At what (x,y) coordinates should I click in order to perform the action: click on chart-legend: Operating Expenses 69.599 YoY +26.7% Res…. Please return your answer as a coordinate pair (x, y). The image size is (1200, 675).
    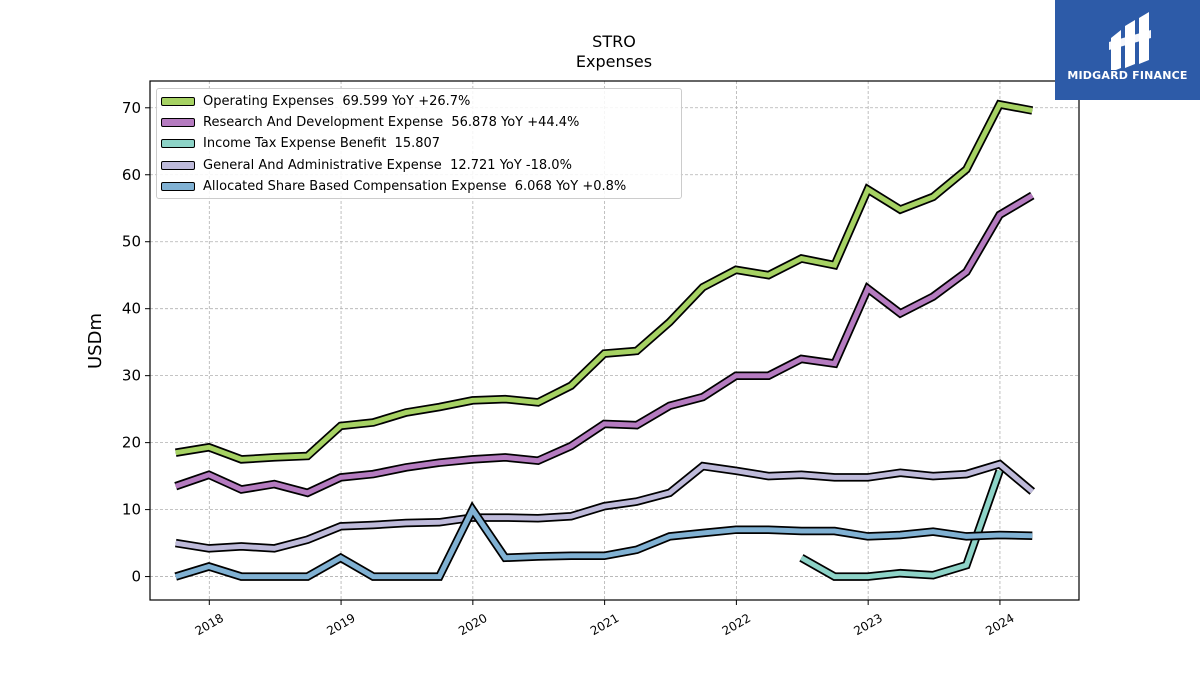
    Looking at the image, I should click on (419, 143).